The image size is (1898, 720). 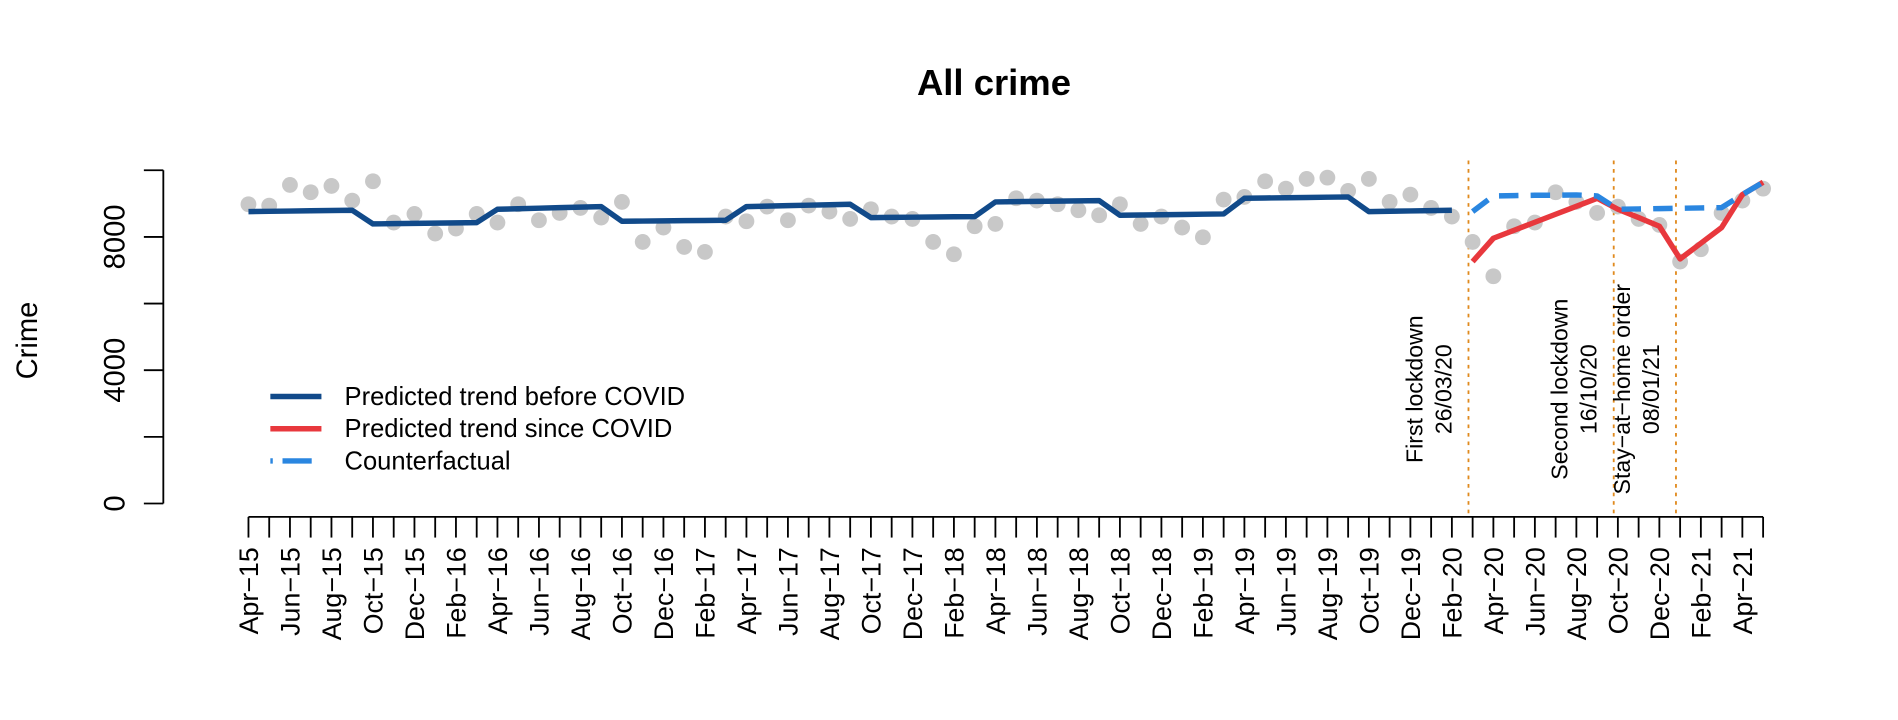 What do you see at coordinates (1619, 590) in the screenshot?
I see `x-tick-label: Oct−20` at bounding box center [1619, 590].